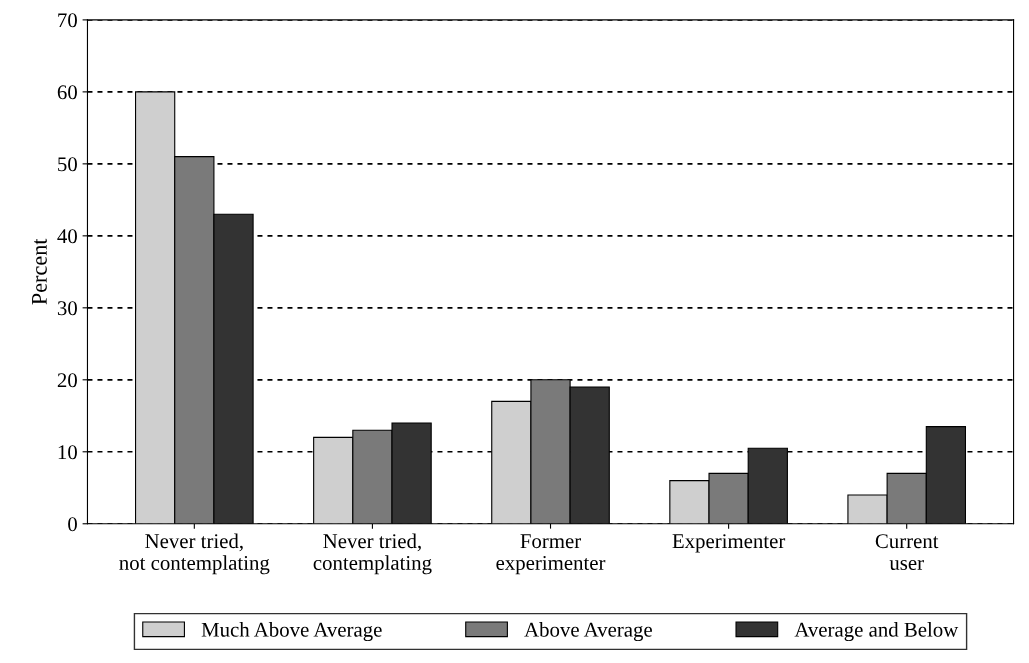 The image size is (1029, 663). I want to click on y-axis-title: Percent, so click(39, 271).